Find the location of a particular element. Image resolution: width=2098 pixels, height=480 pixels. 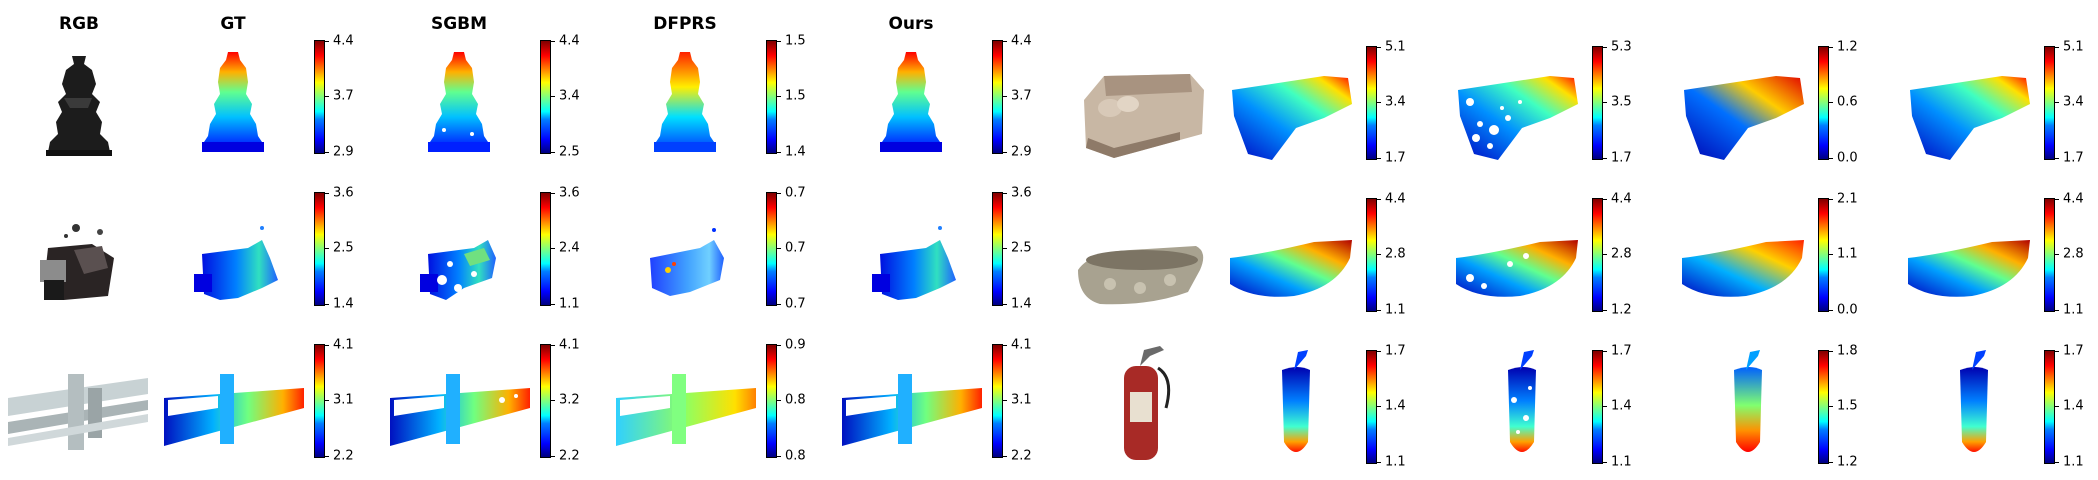

gt-cluttered-objects-depth-map is located at coordinates (233, 253).